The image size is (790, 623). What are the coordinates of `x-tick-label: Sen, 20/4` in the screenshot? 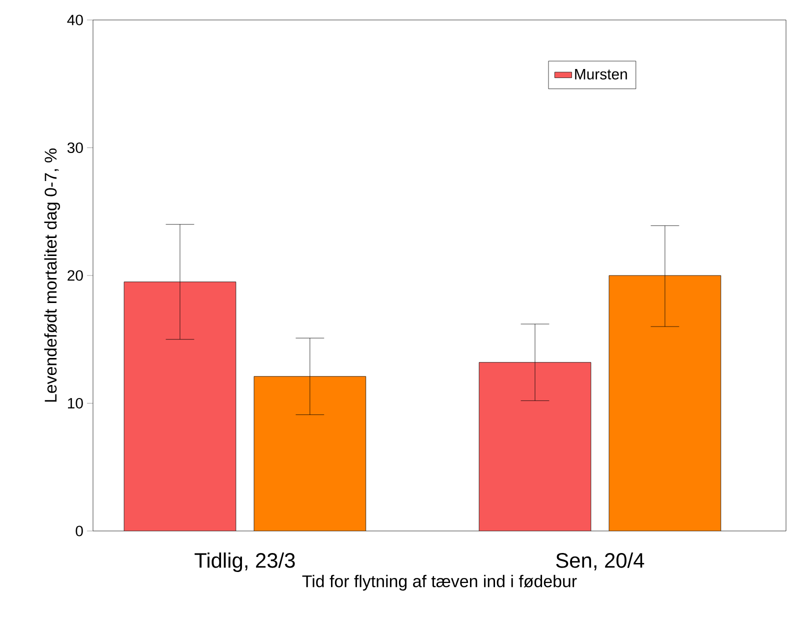 It's located at (600, 561).